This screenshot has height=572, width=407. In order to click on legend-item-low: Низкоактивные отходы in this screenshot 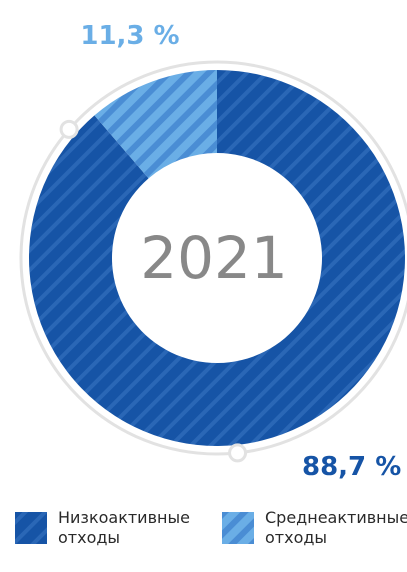, I will do `click(102, 527)`.